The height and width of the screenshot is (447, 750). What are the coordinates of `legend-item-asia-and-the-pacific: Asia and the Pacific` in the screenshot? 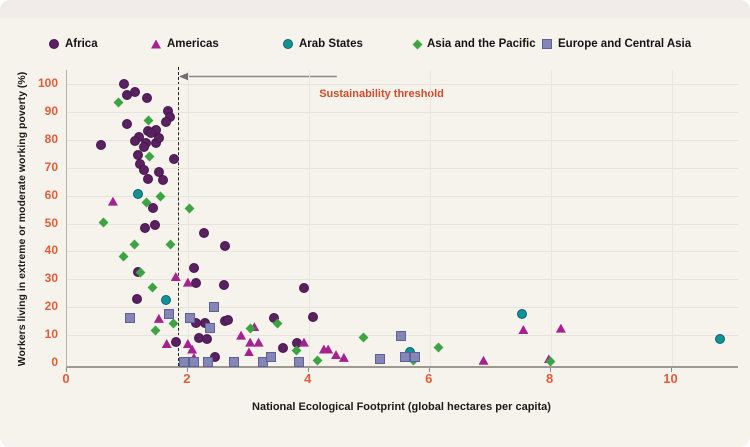 It's located at (474, 44).